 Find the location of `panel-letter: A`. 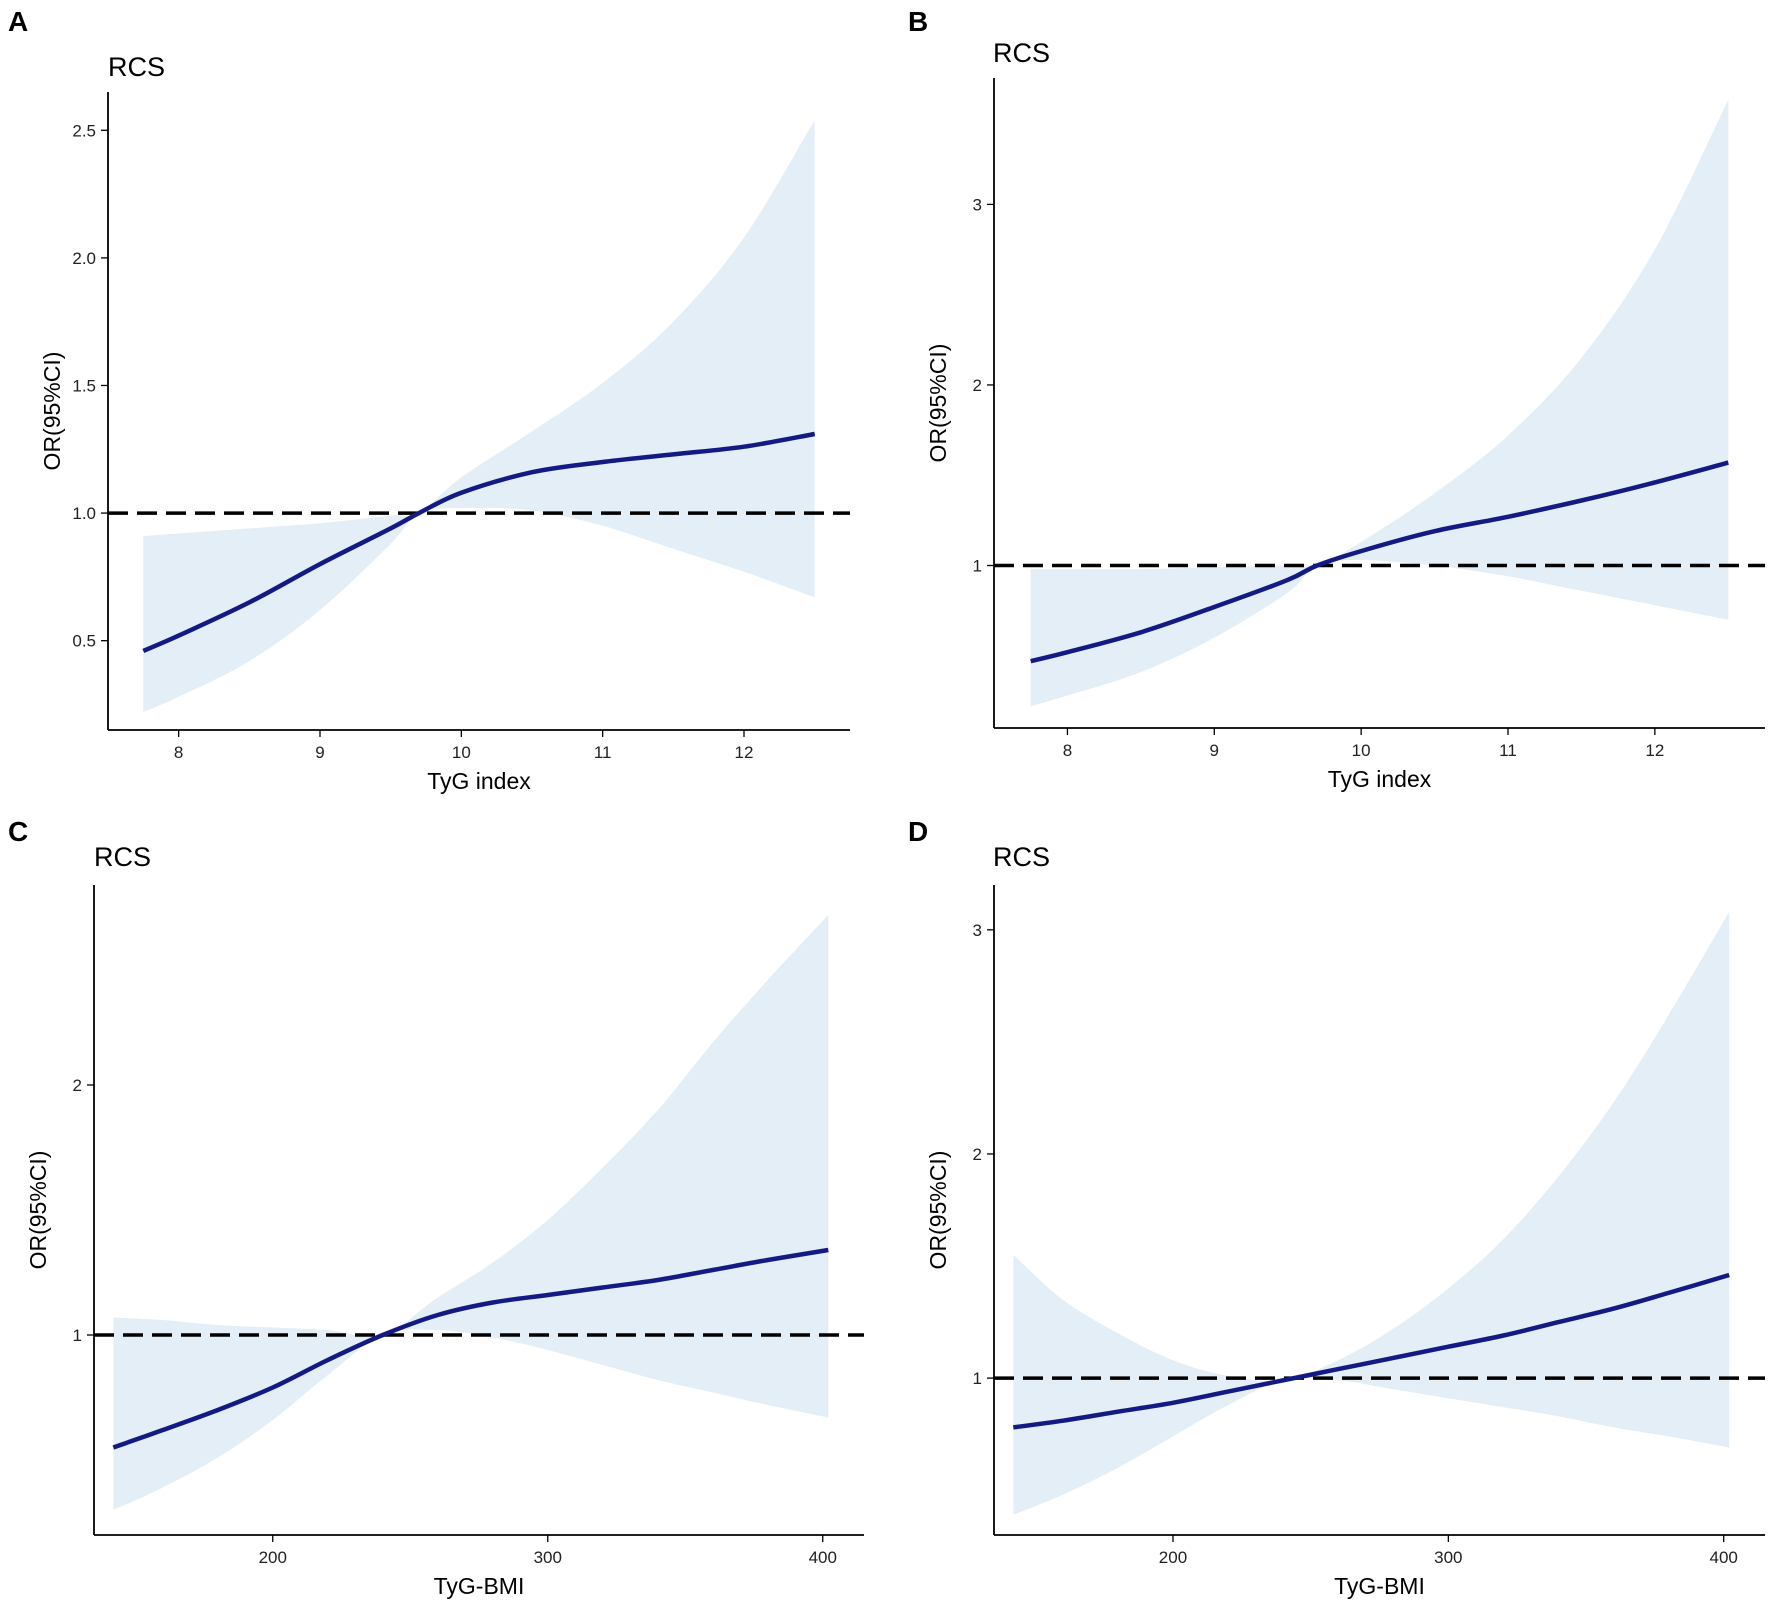

panel-letter: A is located at coordinates (18, 21).